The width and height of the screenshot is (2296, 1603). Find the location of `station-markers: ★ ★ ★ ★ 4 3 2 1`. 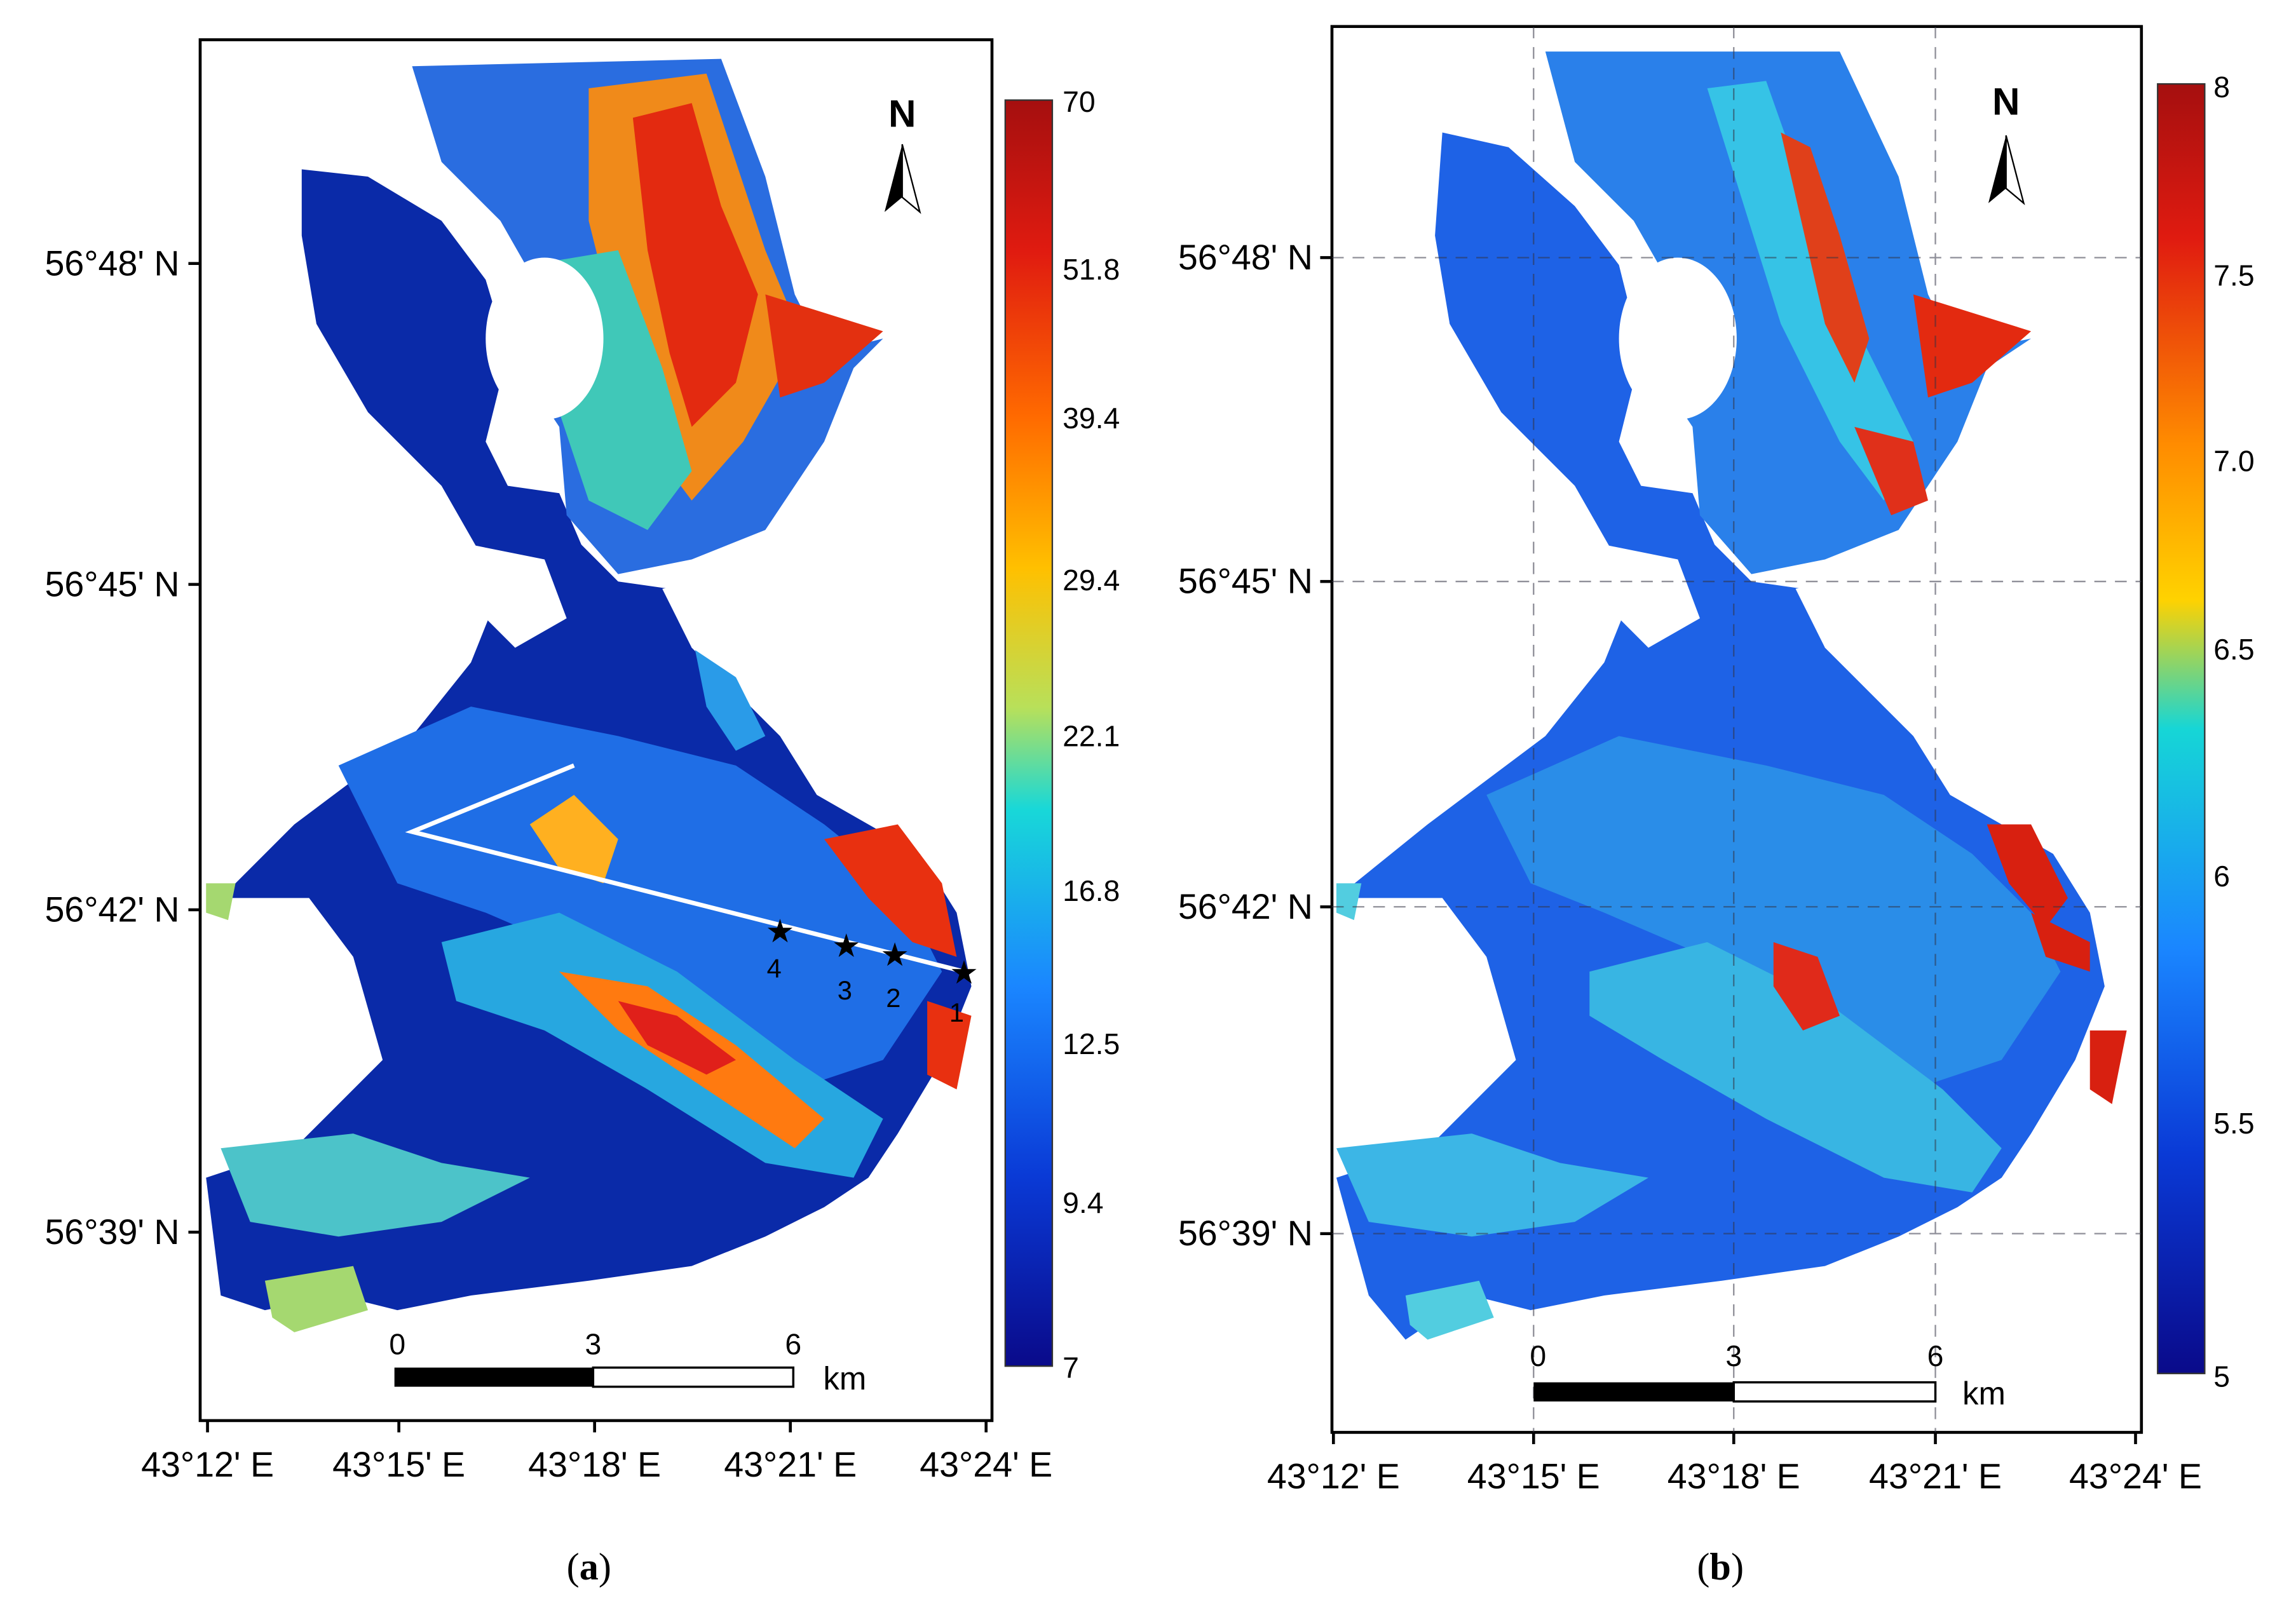

station-markers: ★ ★ ★ ★ 4 3 2 1 is located at coordinates (872, 970).